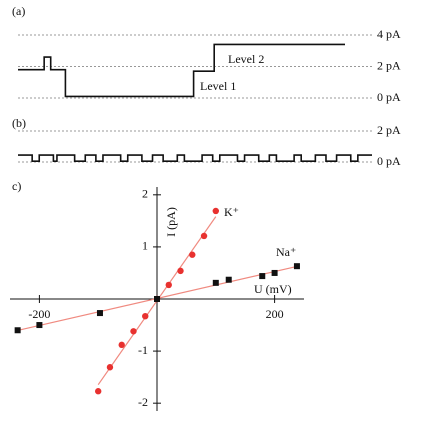  What do you see at coordinates (389, 34) in the screenshot?
I see `level-label: 4 pA` at bounding box center [389, 34].